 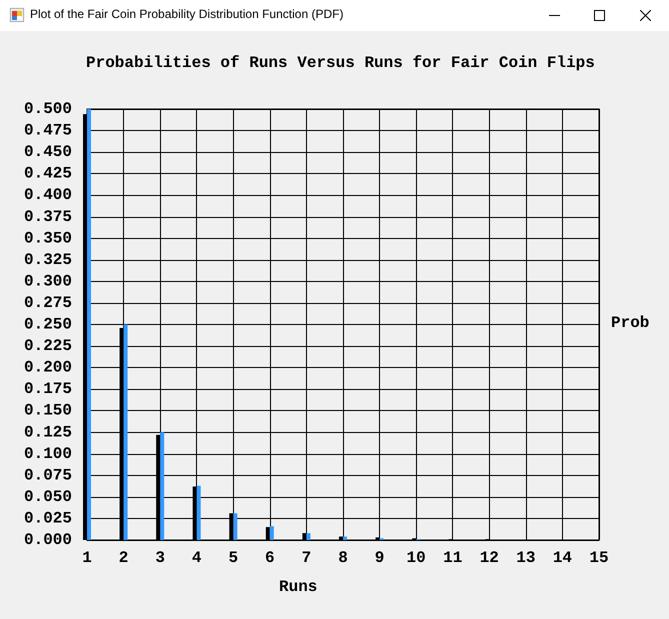 What do you see at coordinates (48, 259) in the screenshot?
I see `y-tick-label: 0.325` at bounding box center [48, 259].